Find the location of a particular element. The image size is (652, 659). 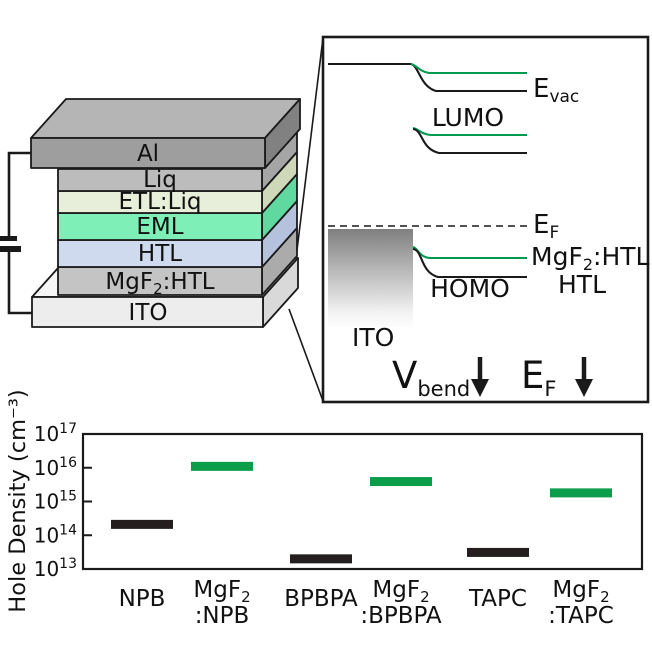

x-category-label-line2: :NPB is located at coordinates (222, 616).